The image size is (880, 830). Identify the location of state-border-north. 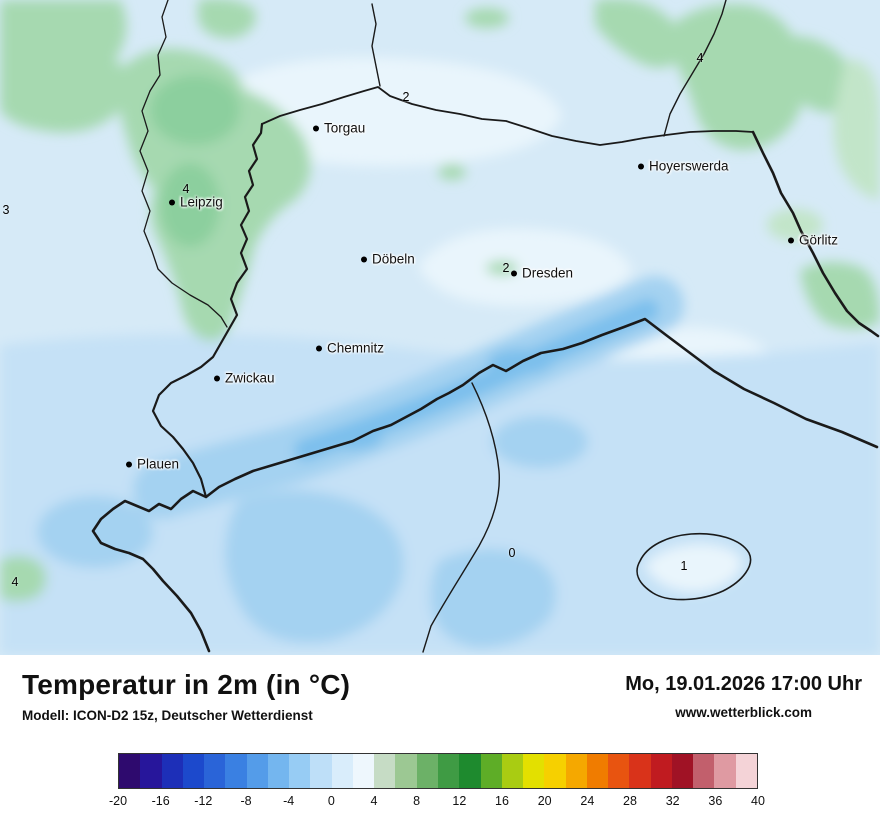
(507, 116).